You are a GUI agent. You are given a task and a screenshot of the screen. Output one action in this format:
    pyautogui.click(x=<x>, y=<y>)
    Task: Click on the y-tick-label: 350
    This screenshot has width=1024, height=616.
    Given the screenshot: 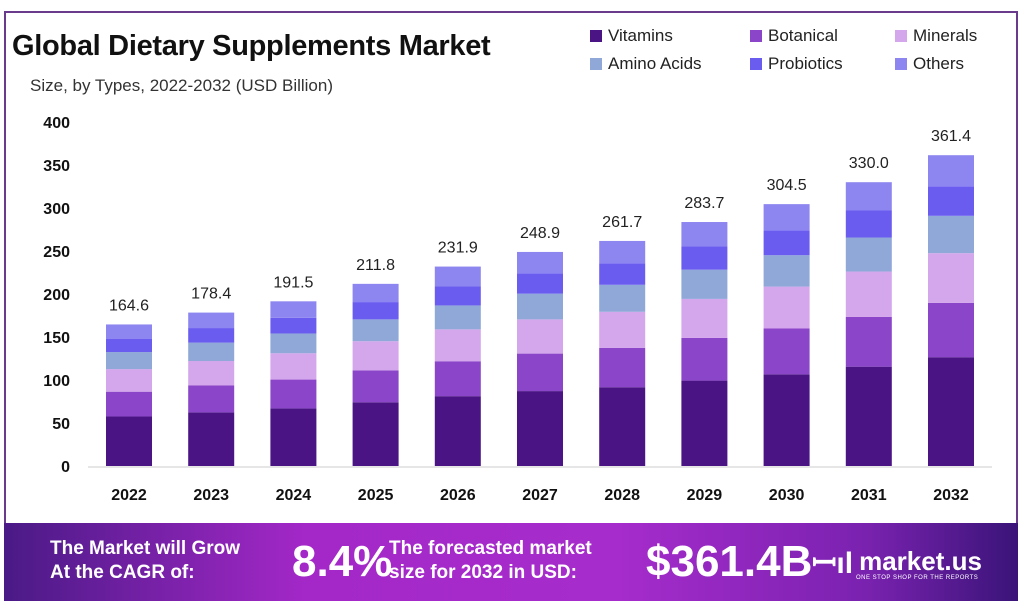 What is the action you would take?
    pyautogui.click(x=56, y=166)
    